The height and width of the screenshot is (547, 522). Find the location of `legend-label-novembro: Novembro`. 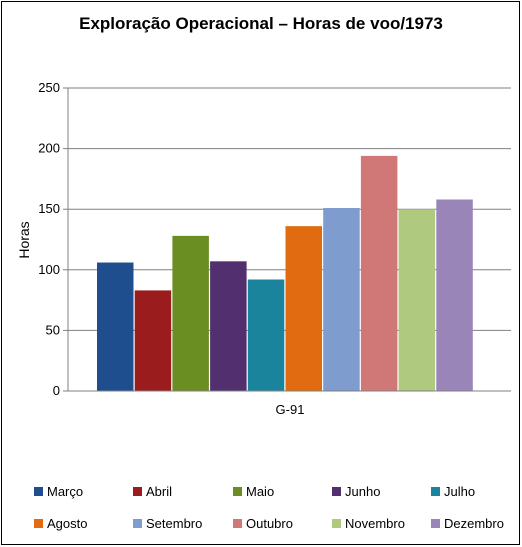

legend-label-novembro: Novembro is located at coordinates (375, 523).